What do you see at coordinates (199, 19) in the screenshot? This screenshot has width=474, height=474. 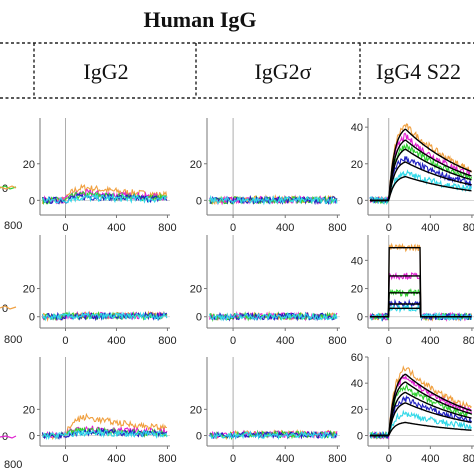 I see `figure-title: Human IgG` at bounding box center [199, 19].